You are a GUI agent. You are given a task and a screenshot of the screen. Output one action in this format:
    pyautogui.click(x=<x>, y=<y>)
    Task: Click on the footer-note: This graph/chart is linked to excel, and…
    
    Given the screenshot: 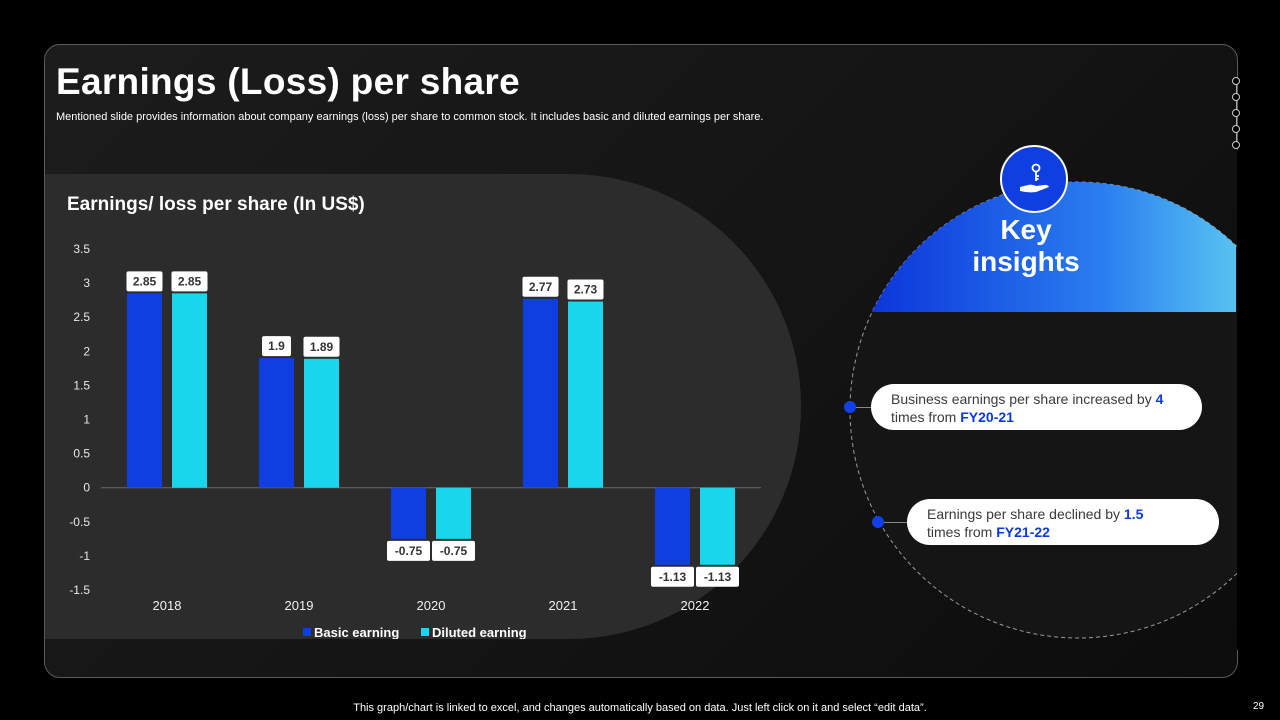 What is the action you would take?
    pyautogui.click(x=640, y=708)
    